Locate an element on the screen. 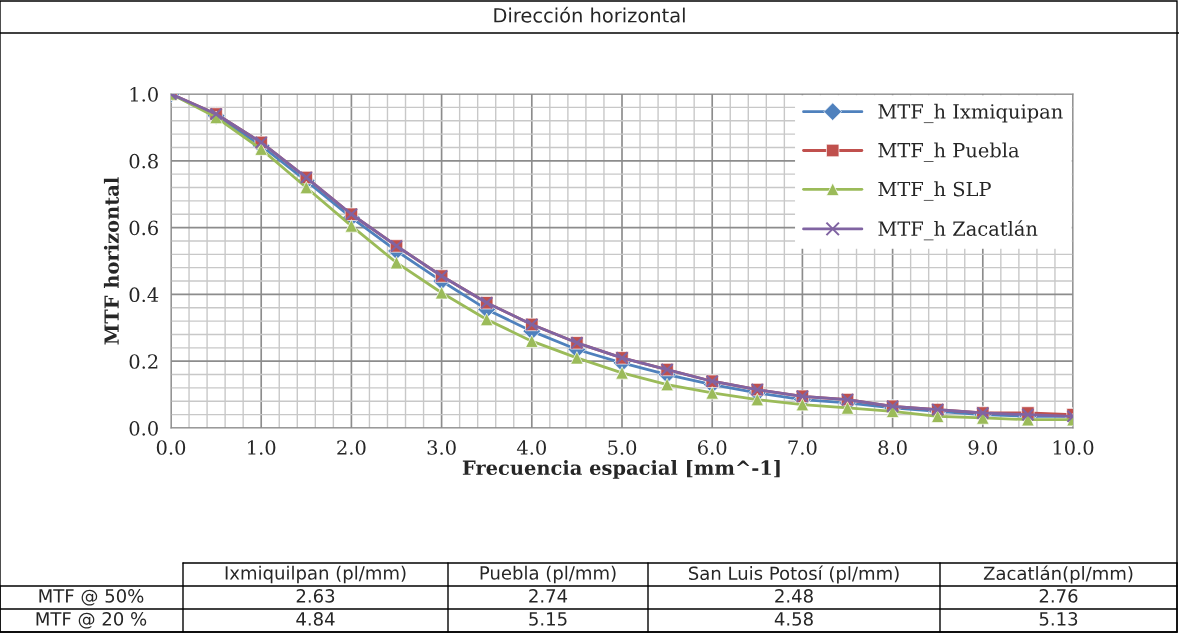 The image size is (1179, 634). text: 2.48 is located at coordinates (794, 596).